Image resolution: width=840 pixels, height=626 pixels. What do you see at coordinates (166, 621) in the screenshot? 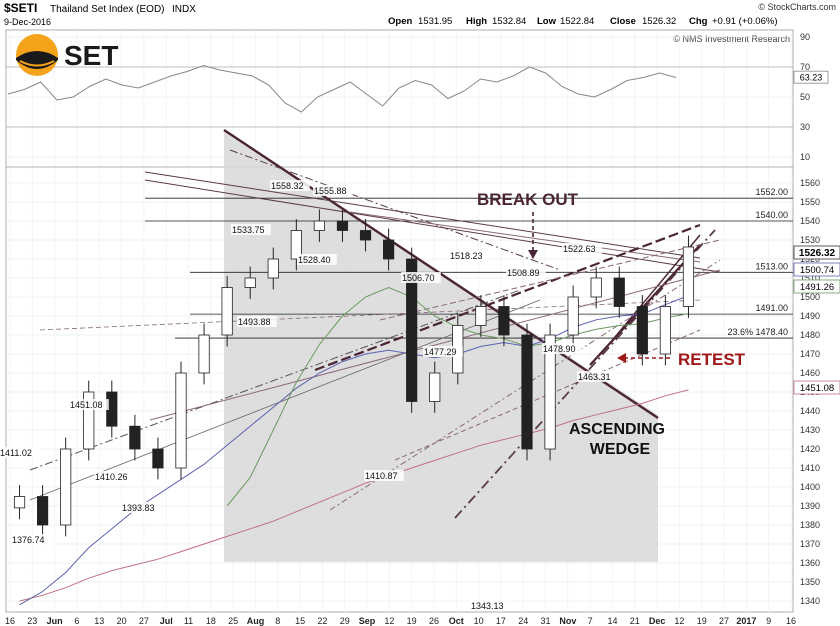
I see `date-tick-label: Jul` at bounding box center [166, 621].